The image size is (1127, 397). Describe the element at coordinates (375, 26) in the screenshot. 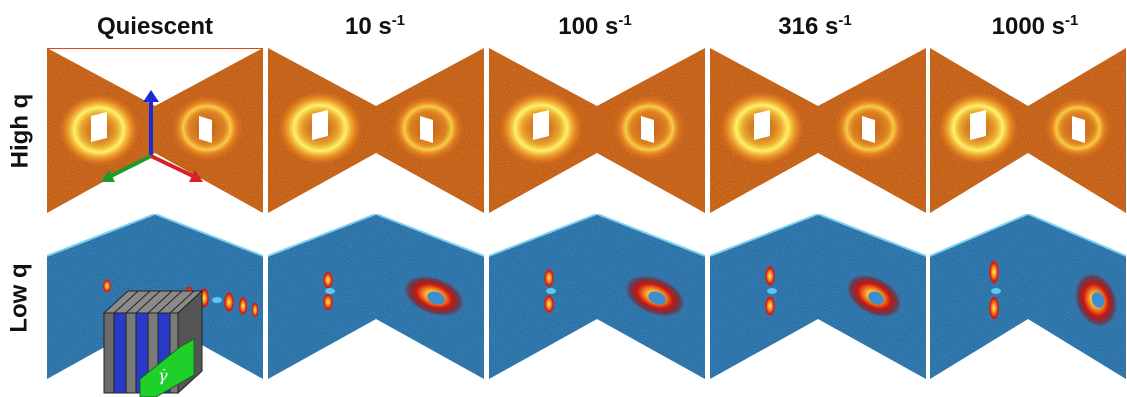

I see `column-title-10: 10 s-1` at that location.